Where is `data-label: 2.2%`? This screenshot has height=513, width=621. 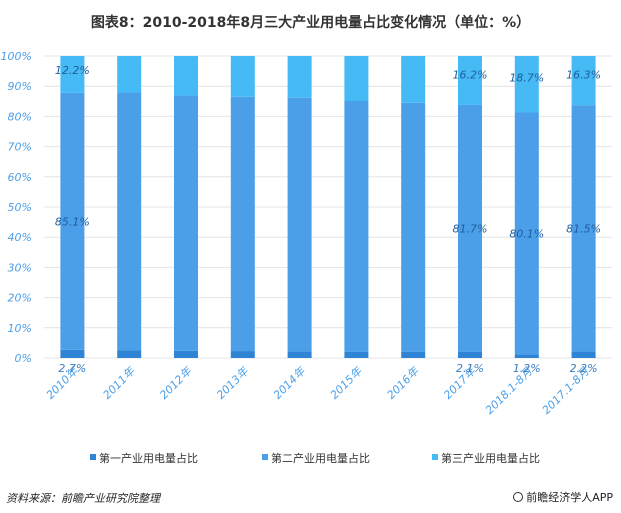
data-label: 2.2% is located at coordinates (584, 368).